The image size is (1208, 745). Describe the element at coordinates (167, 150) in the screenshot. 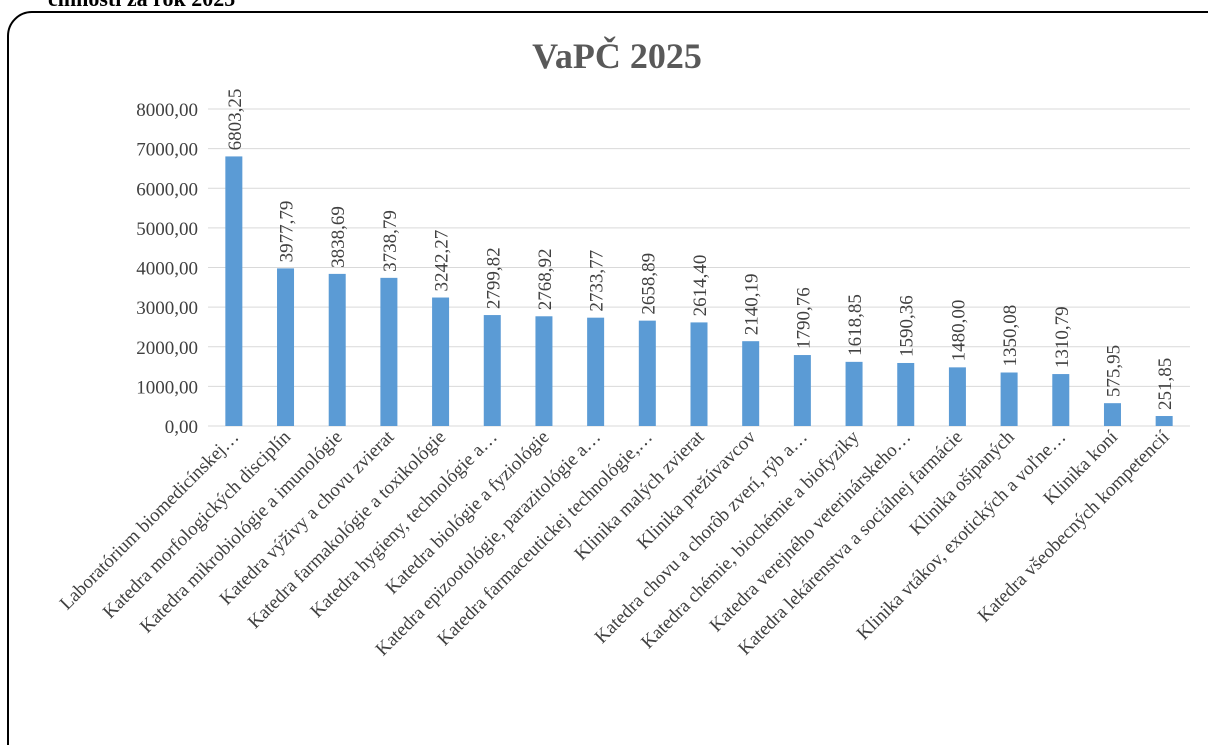

I see `y-tick-label: 7000,00` at that location.